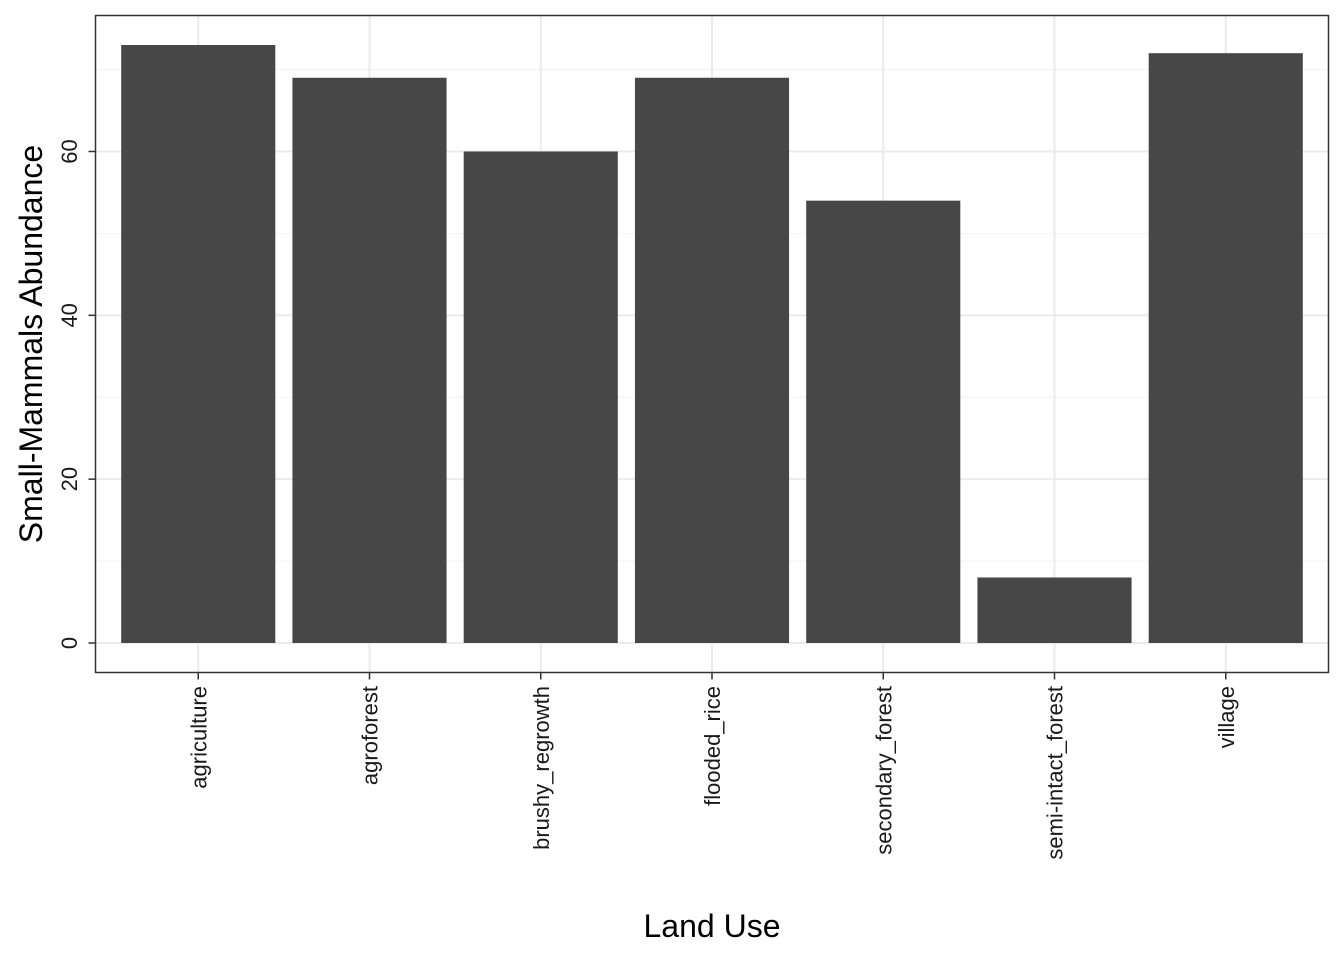 This screenshot has width=1344, height=960. I want to click on x-tick-label-flooded_rice: flooded_rice, so click(712, 746).